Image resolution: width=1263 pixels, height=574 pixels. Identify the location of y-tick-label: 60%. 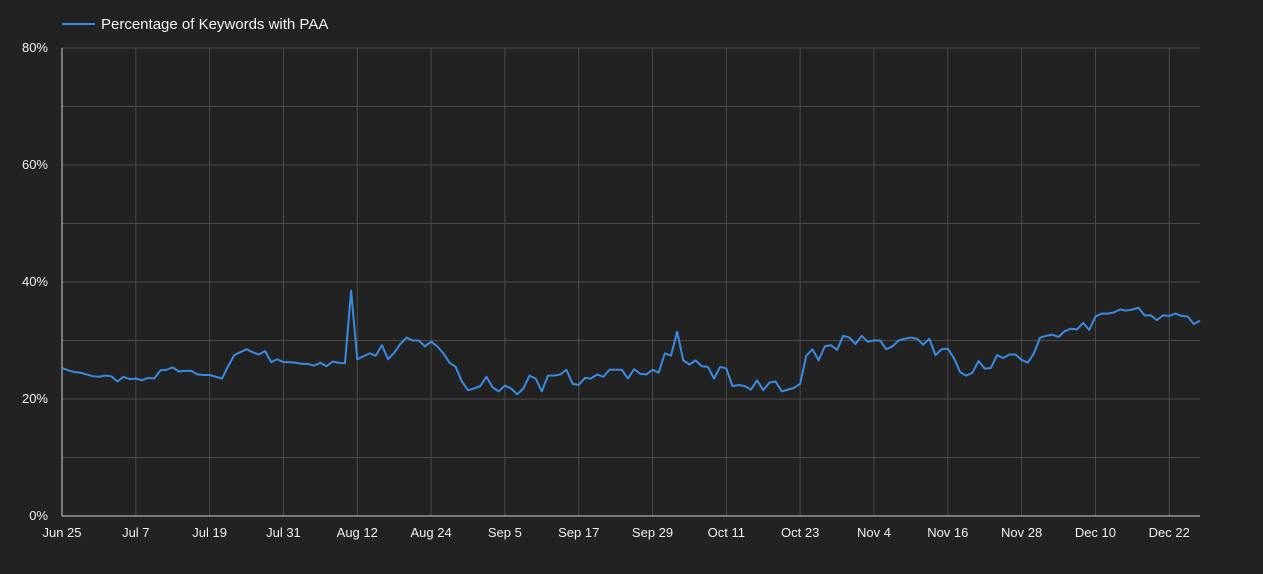
(35, 164).